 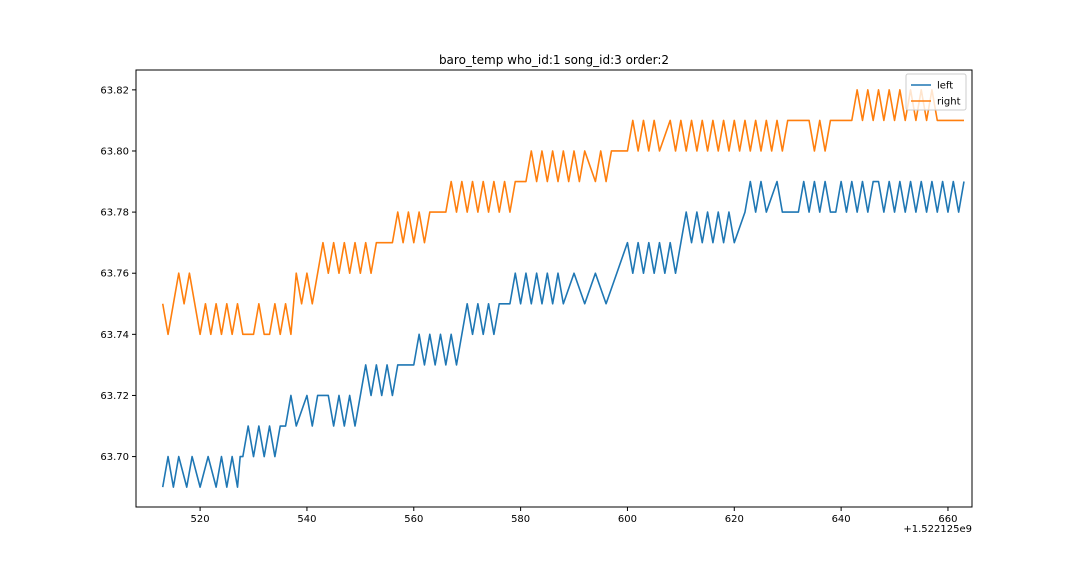 What do you see at coordinates (413, 519) in the screenshot?
I see `x-tick-label: 560` at bounding box center [413, 519].